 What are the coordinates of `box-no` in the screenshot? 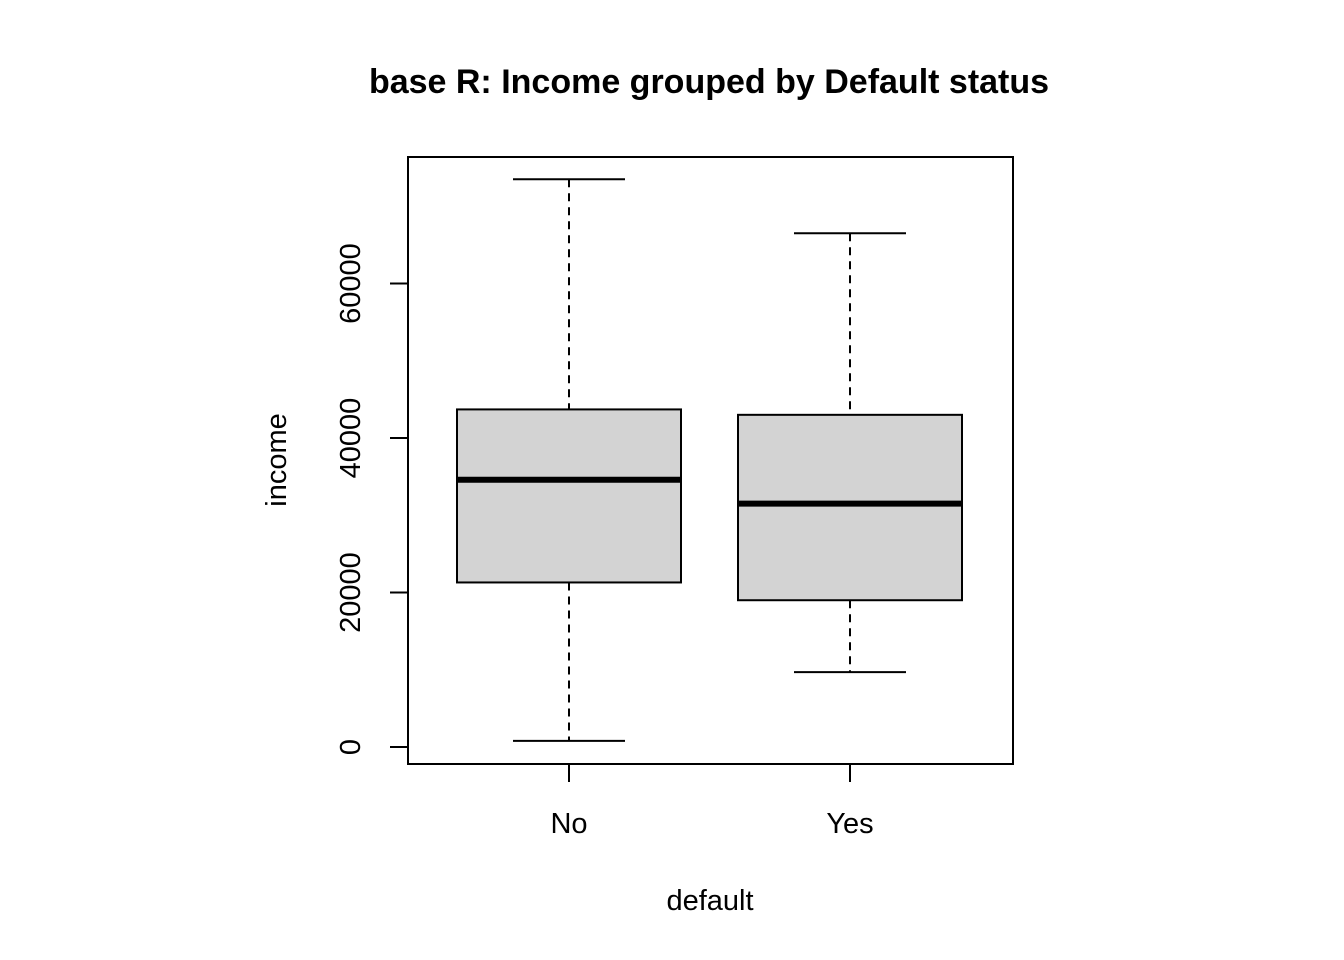 It's located at (569, 496).